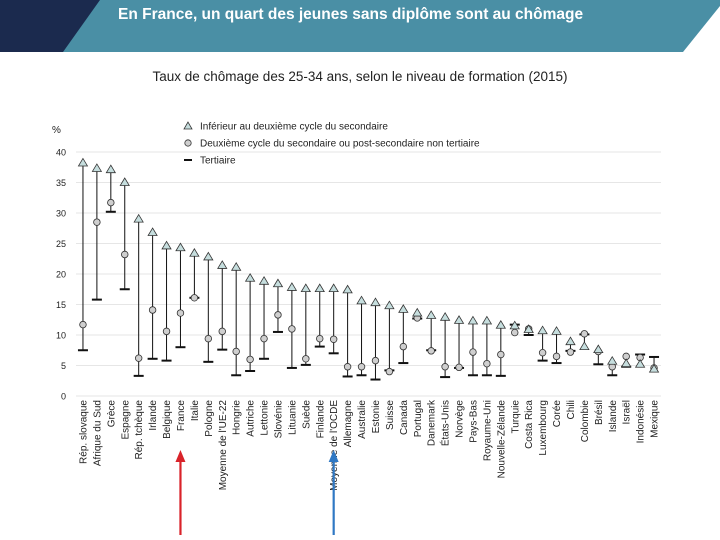 The width and height of the screenshot is (720, 540). I want to click on category-label: Moyenne de l'UE-22, so click(223, 445).